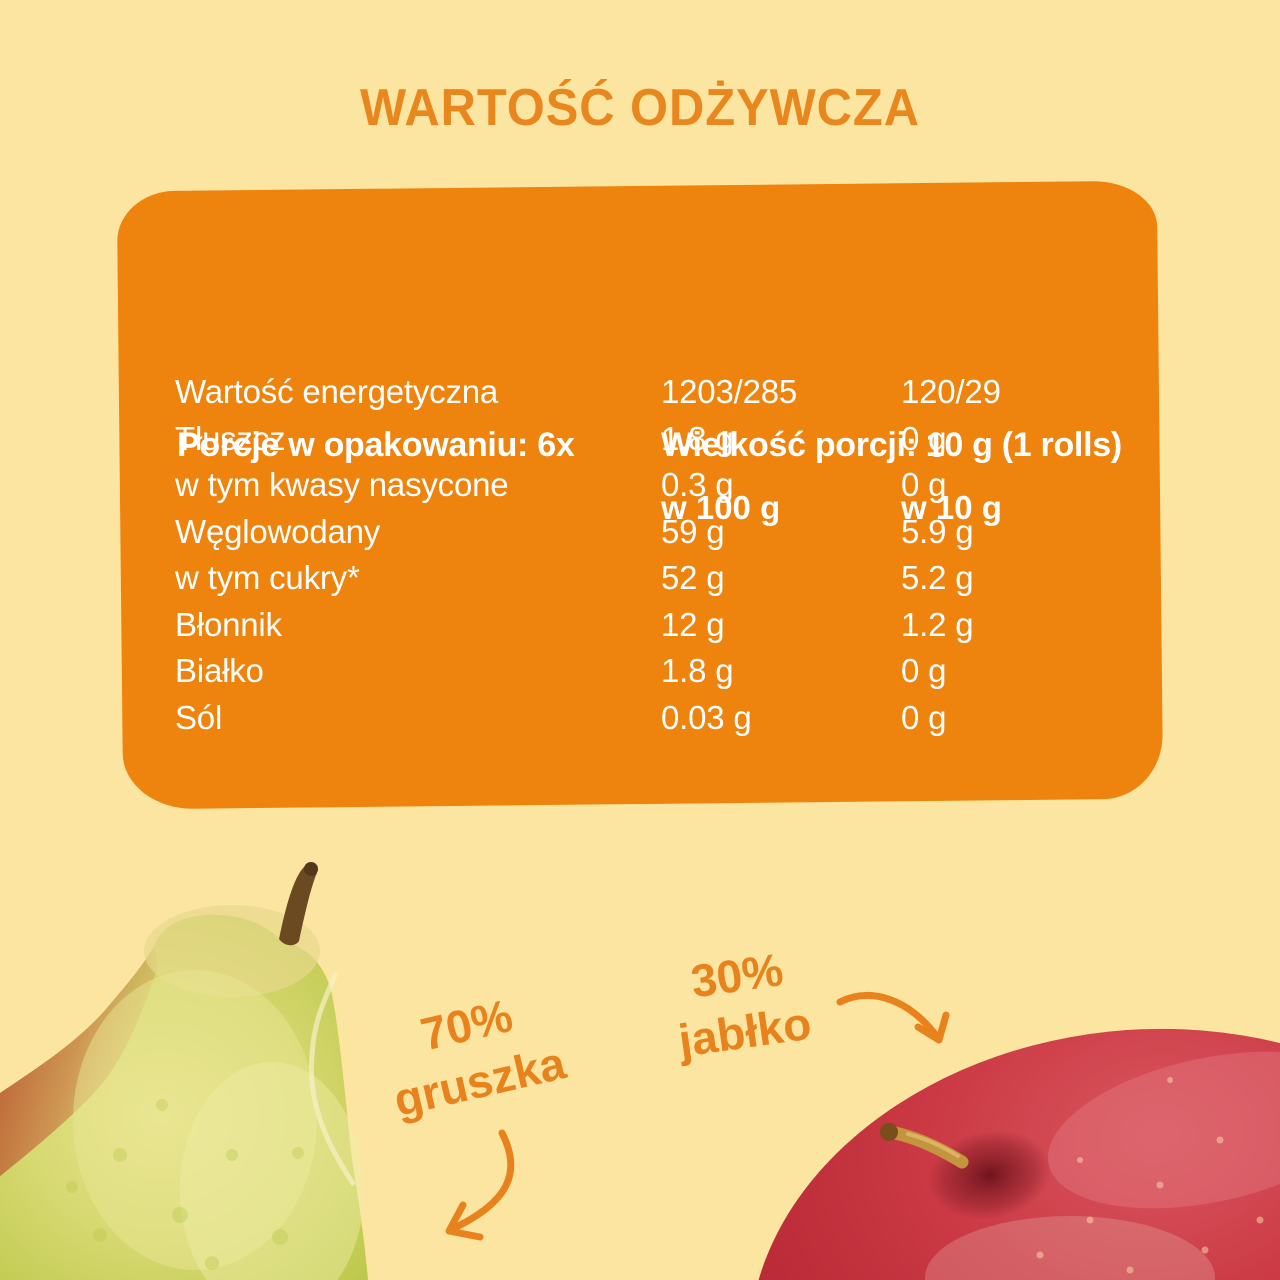 Image resolution: width=1280 pixels, height=1280 pixels. I want to click on servings-per-pack: Porcje w opakowaniu: 6x, so click(376, 445).